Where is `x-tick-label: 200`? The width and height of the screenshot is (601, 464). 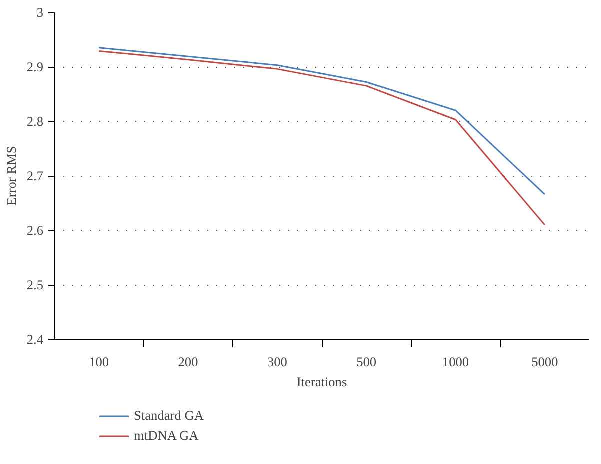 x-tick-label: 200 is located at coordinates (188, 362).